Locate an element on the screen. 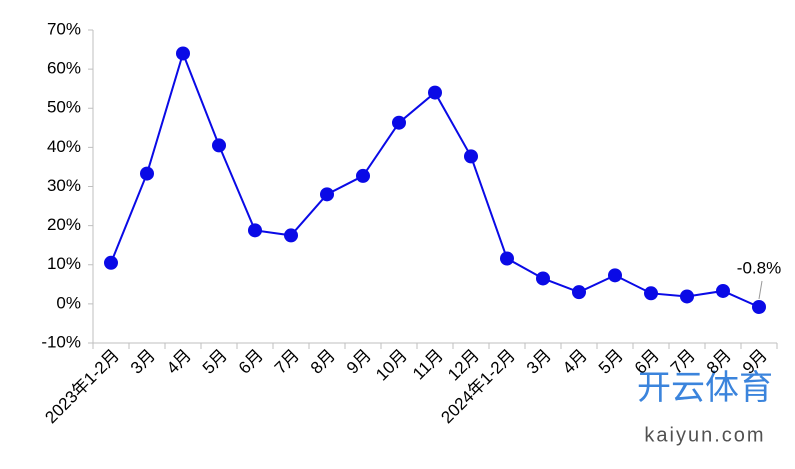 This screenshot has height=469, width=795. data-label: -0.8% is located at coordinates (759, 267).